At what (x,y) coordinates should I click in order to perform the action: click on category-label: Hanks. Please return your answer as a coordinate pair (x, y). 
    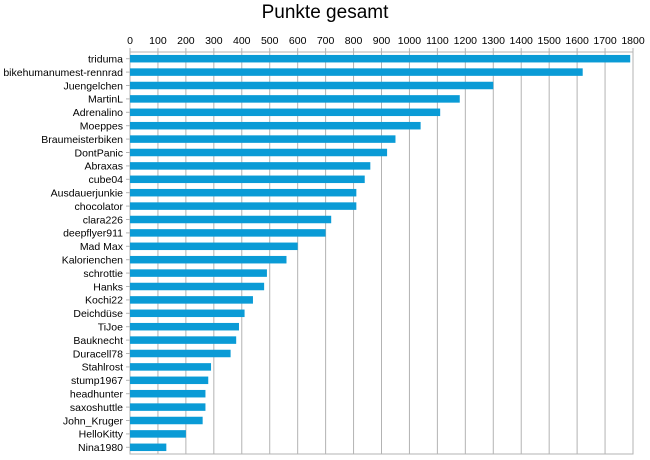
    Looking at the image, I should click on (108, 287).